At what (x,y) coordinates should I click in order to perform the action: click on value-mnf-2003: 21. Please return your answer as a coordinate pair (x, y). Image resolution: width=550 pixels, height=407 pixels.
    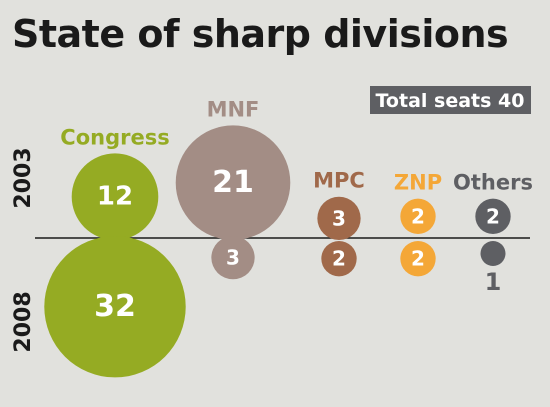
    Looking at the image, I should click on (233, 182).